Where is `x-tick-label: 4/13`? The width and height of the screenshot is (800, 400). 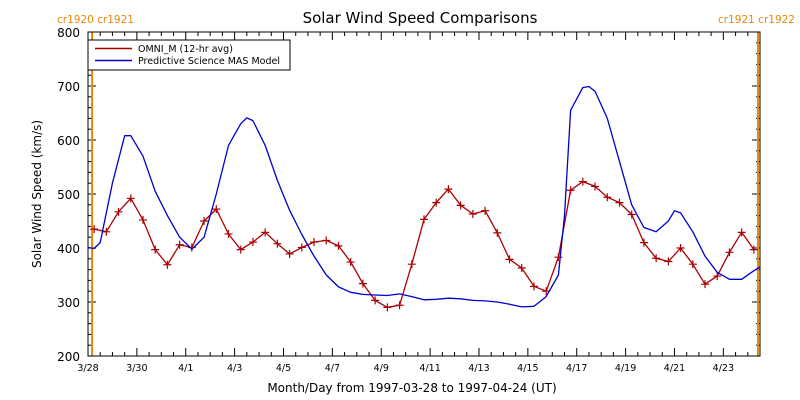
x-tick-label: 4/13 is located at coordinates (478, 368).